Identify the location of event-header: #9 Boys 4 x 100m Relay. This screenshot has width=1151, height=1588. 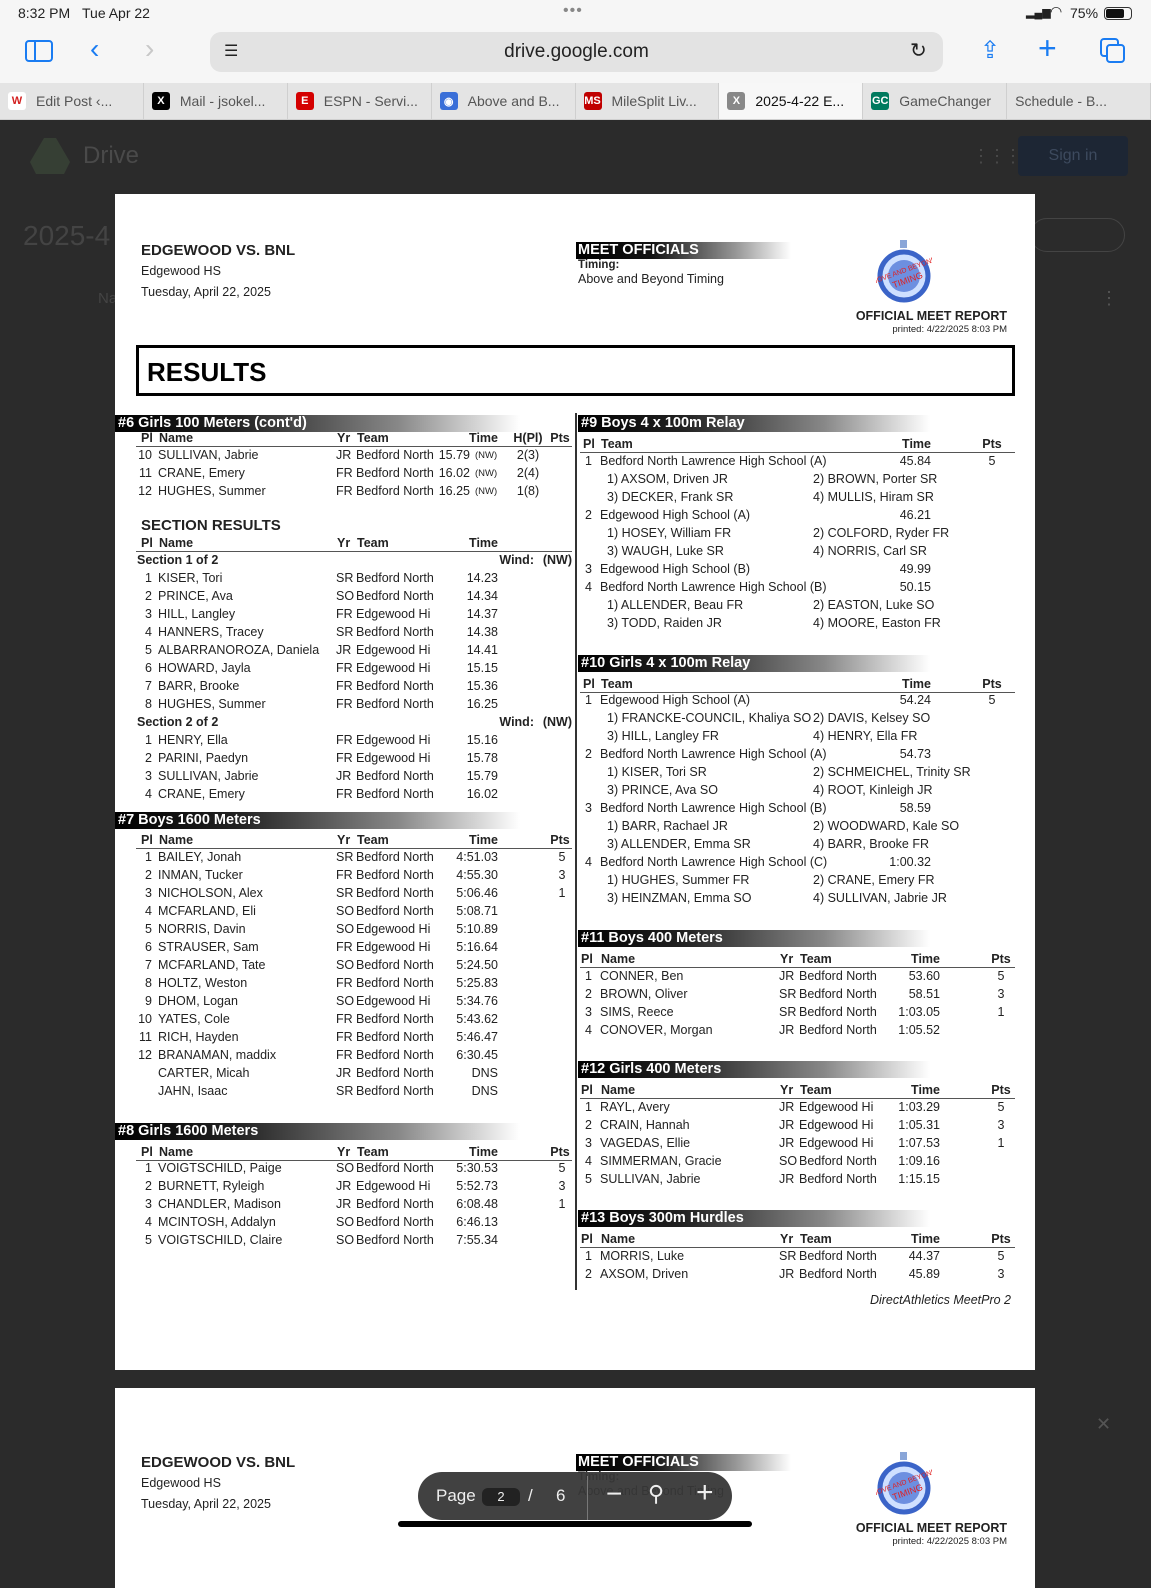
(754, 423).